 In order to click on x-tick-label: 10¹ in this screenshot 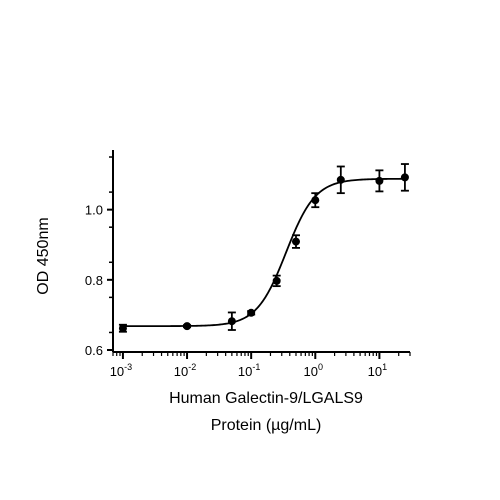, I will do `click(377, 370)`.